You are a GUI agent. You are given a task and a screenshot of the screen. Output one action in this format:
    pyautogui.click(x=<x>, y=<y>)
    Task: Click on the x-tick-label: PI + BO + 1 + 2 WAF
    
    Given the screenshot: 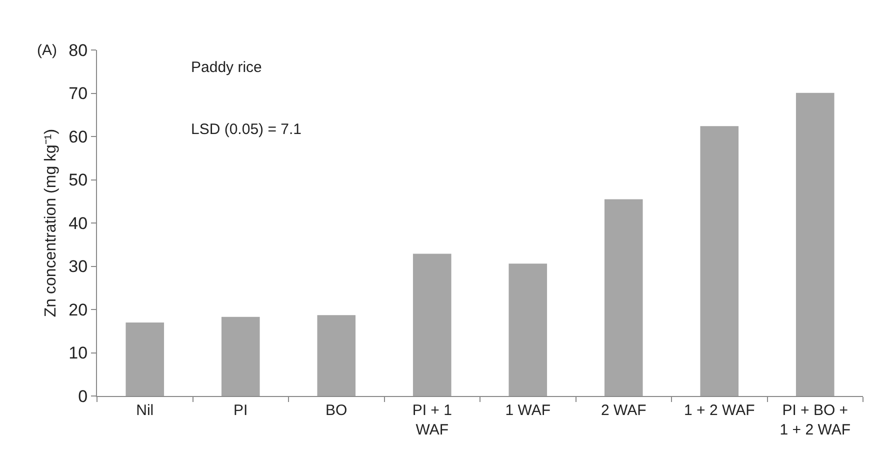 What is the action you would take?
    pyautogui.click(x=815, y=420)
    